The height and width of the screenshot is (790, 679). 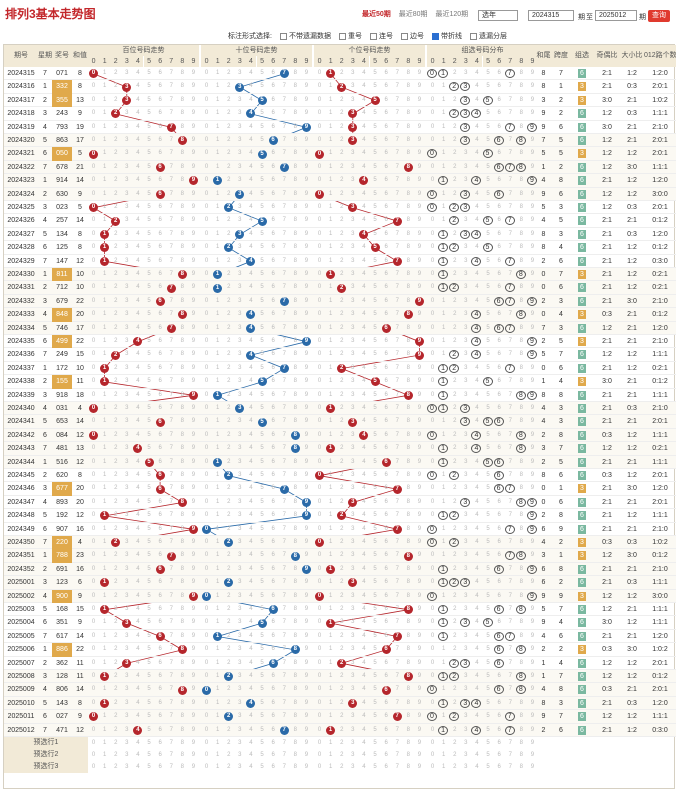 What do you see at coordinates (21, 56) in the screenshot?
I see `col-issue: 期号` at bounding box center [21, 56].